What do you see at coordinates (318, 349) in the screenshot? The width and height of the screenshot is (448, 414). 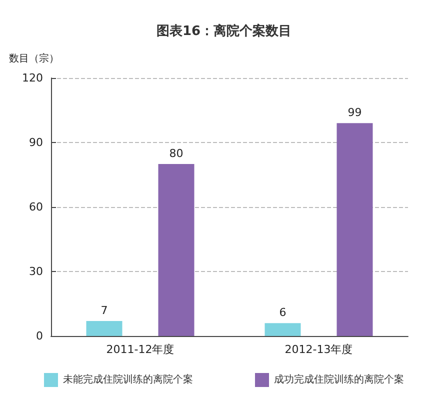 I see `x-tick-label: 2012-13年度` at bounding box center [318, 349].